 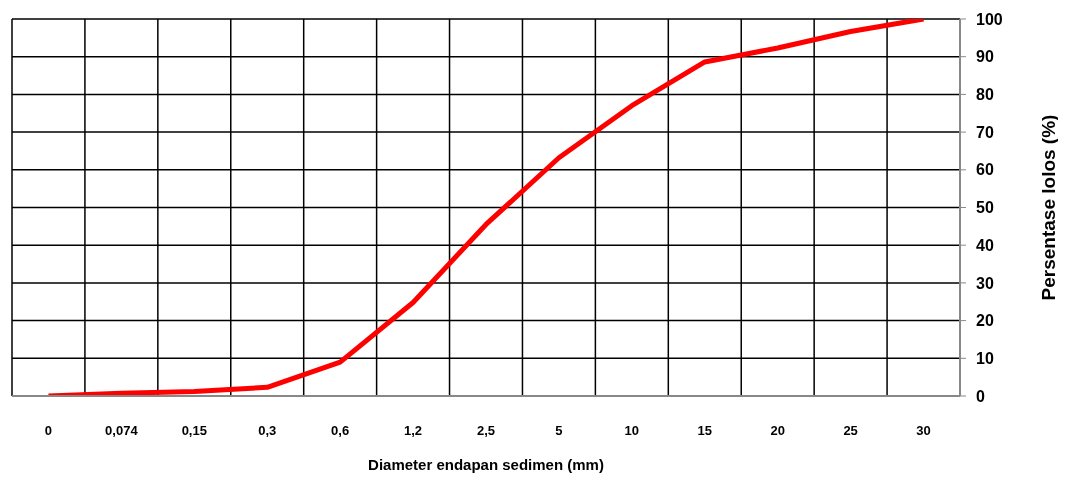 What do you see at coordinates (923, 431) in the screenshot?
I see `x-tick-label: 30` at bounding box center [923, 431].